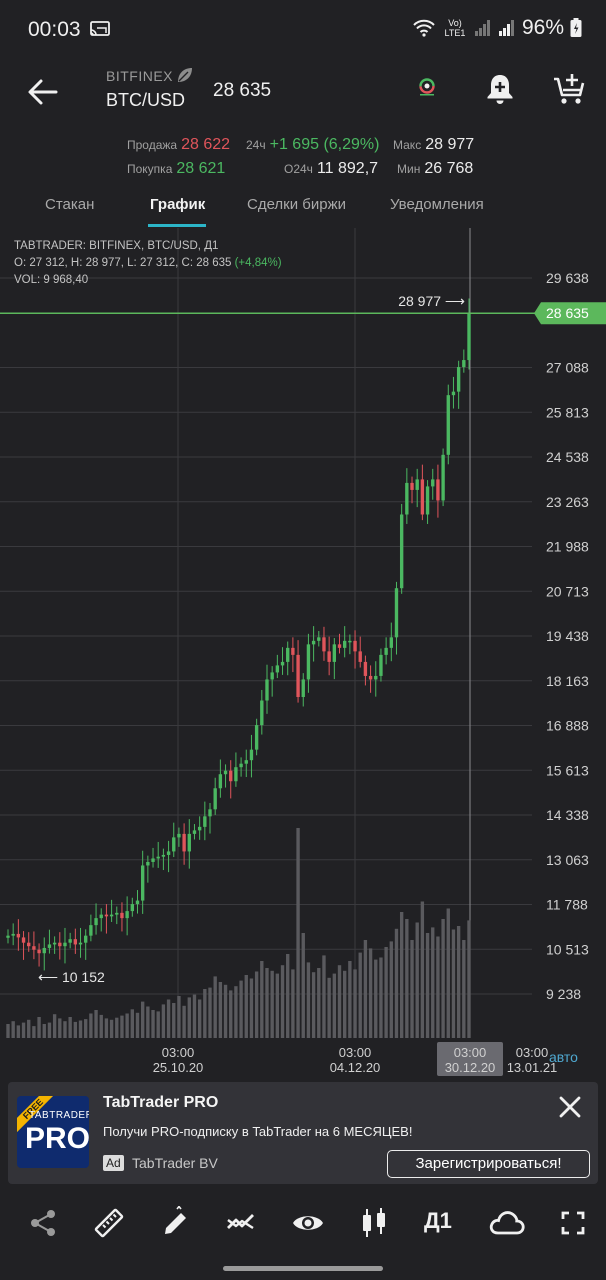 Image resolution: width=606 pixels, height=1280 pixels. What do you see at coordinates (567, 547) in the screenshot?
I see `y-axis-label: 21 988` at bounding box center [567, 547].